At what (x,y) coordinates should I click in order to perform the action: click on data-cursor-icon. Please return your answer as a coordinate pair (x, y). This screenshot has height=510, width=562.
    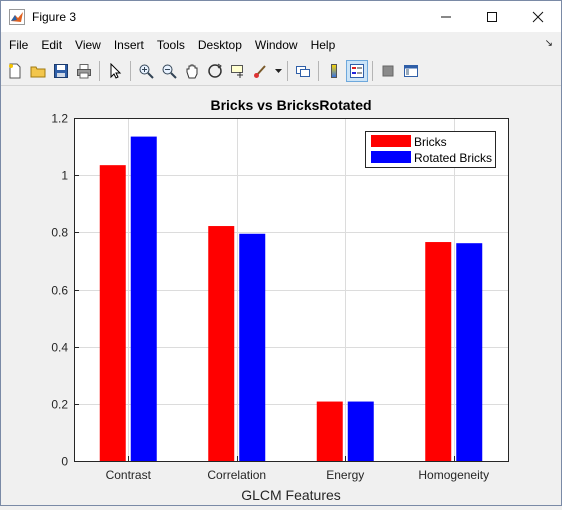
    Looking at the image, I should click on (237, 71).